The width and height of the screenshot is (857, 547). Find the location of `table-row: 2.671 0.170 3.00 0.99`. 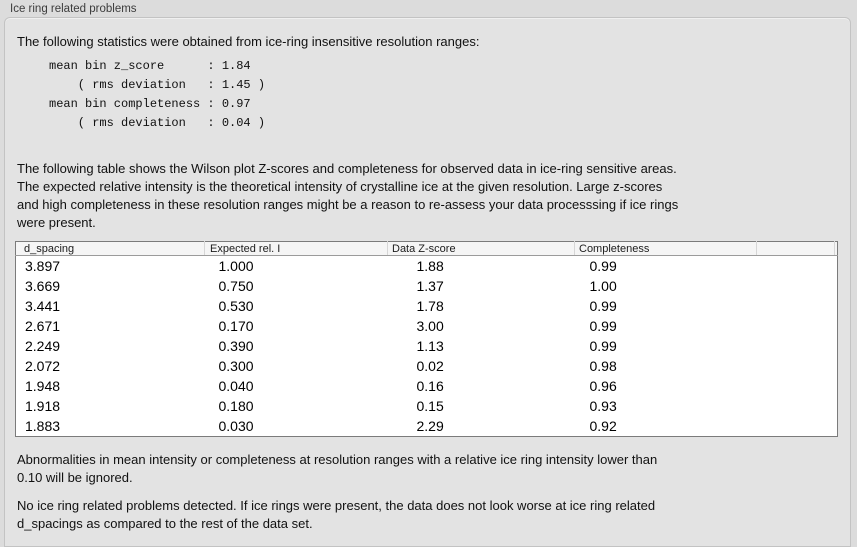

table-row: 2.671 0.170 3.00 0.99 is located at coordinates (427, 326).